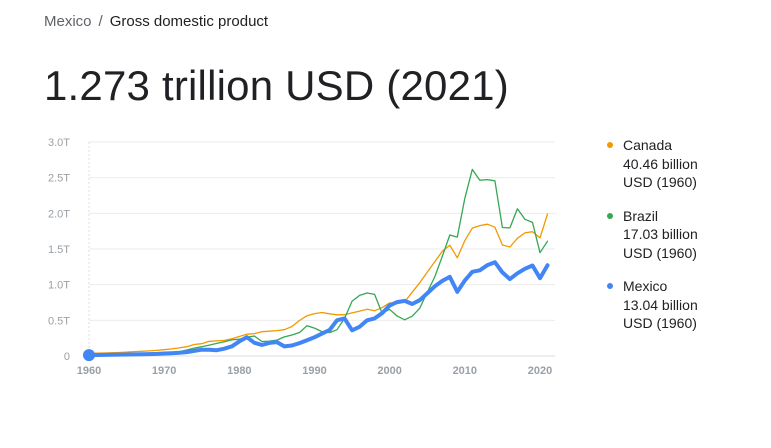 The height and width of the screenshot is (448, 771). I want to click on breadcrumb: Mexico / Gross domestic product, so click(156, 21).